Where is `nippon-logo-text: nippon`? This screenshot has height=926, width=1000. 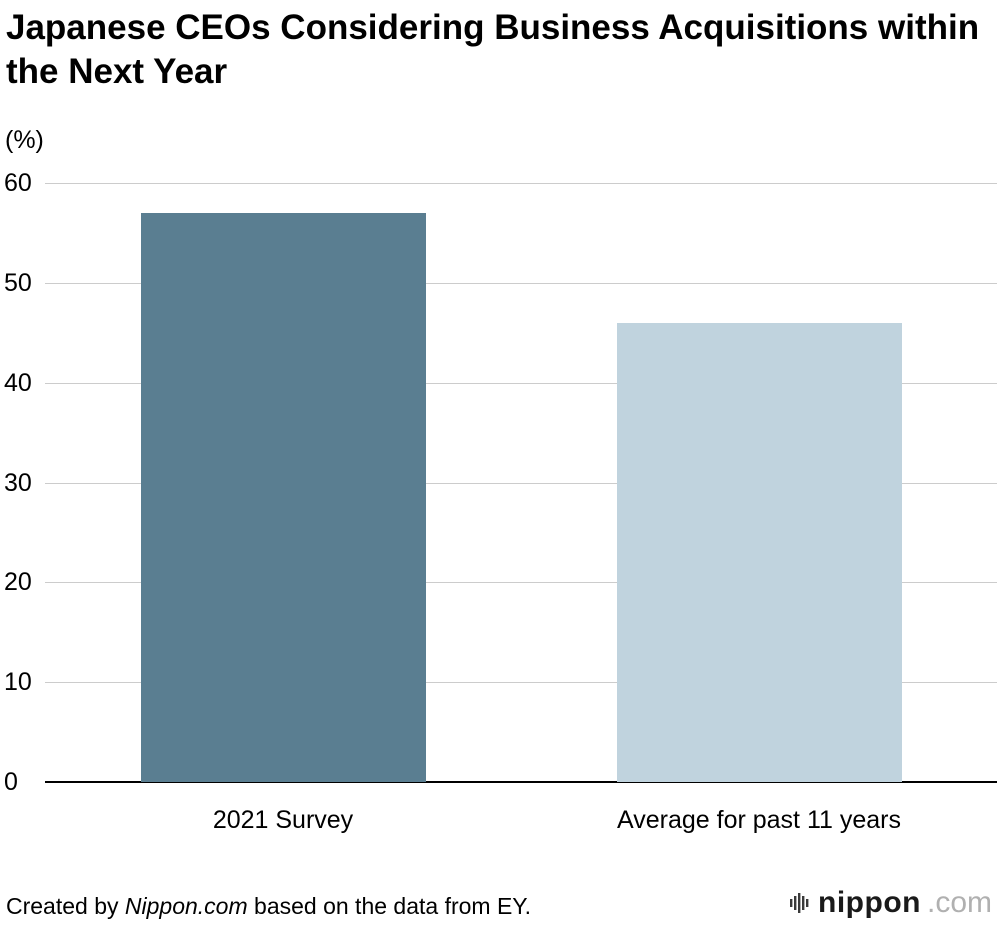 nippon-logo-text: nippon is located at coordinates (869, 902).